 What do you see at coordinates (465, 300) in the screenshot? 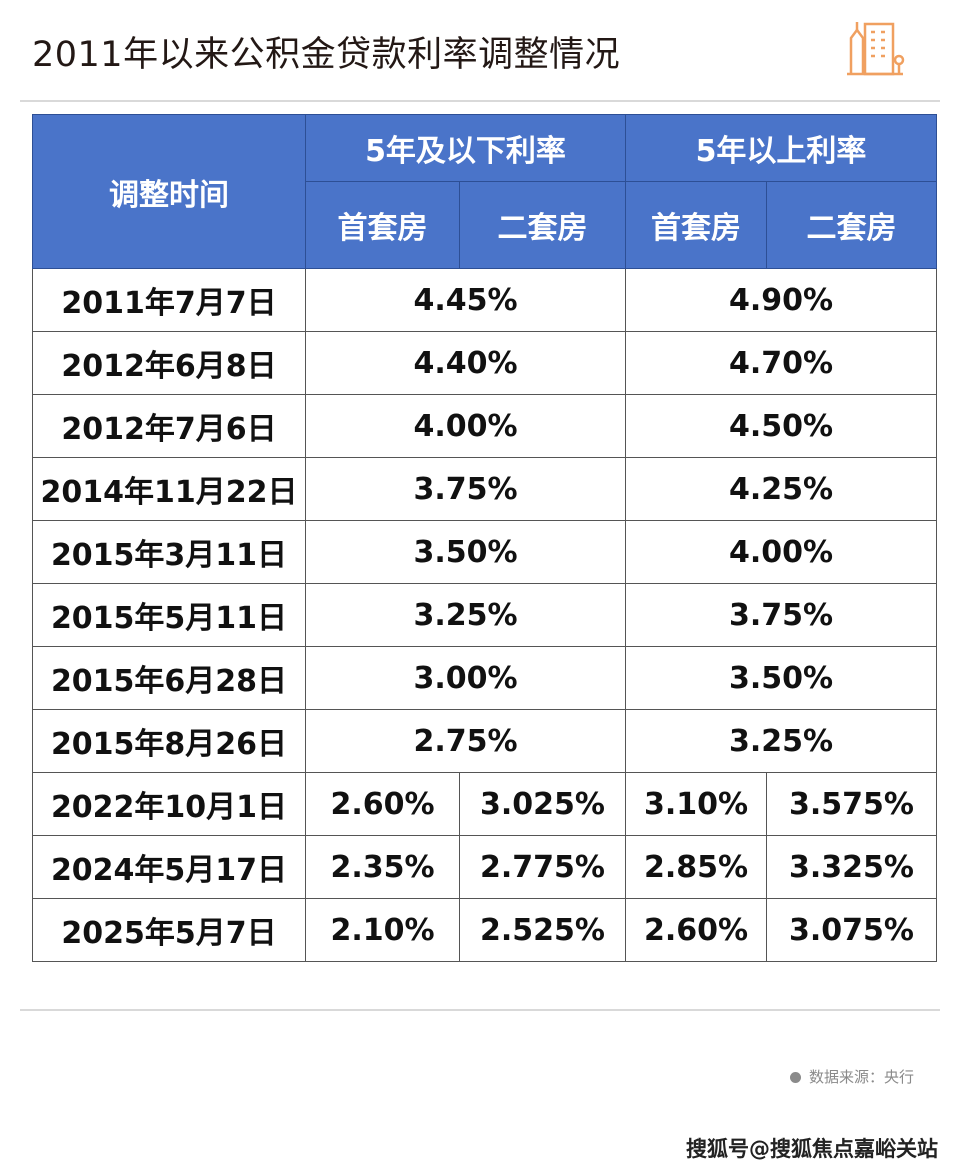
I see `rate-cell: 4.45%` at bounding box center [465, 300].